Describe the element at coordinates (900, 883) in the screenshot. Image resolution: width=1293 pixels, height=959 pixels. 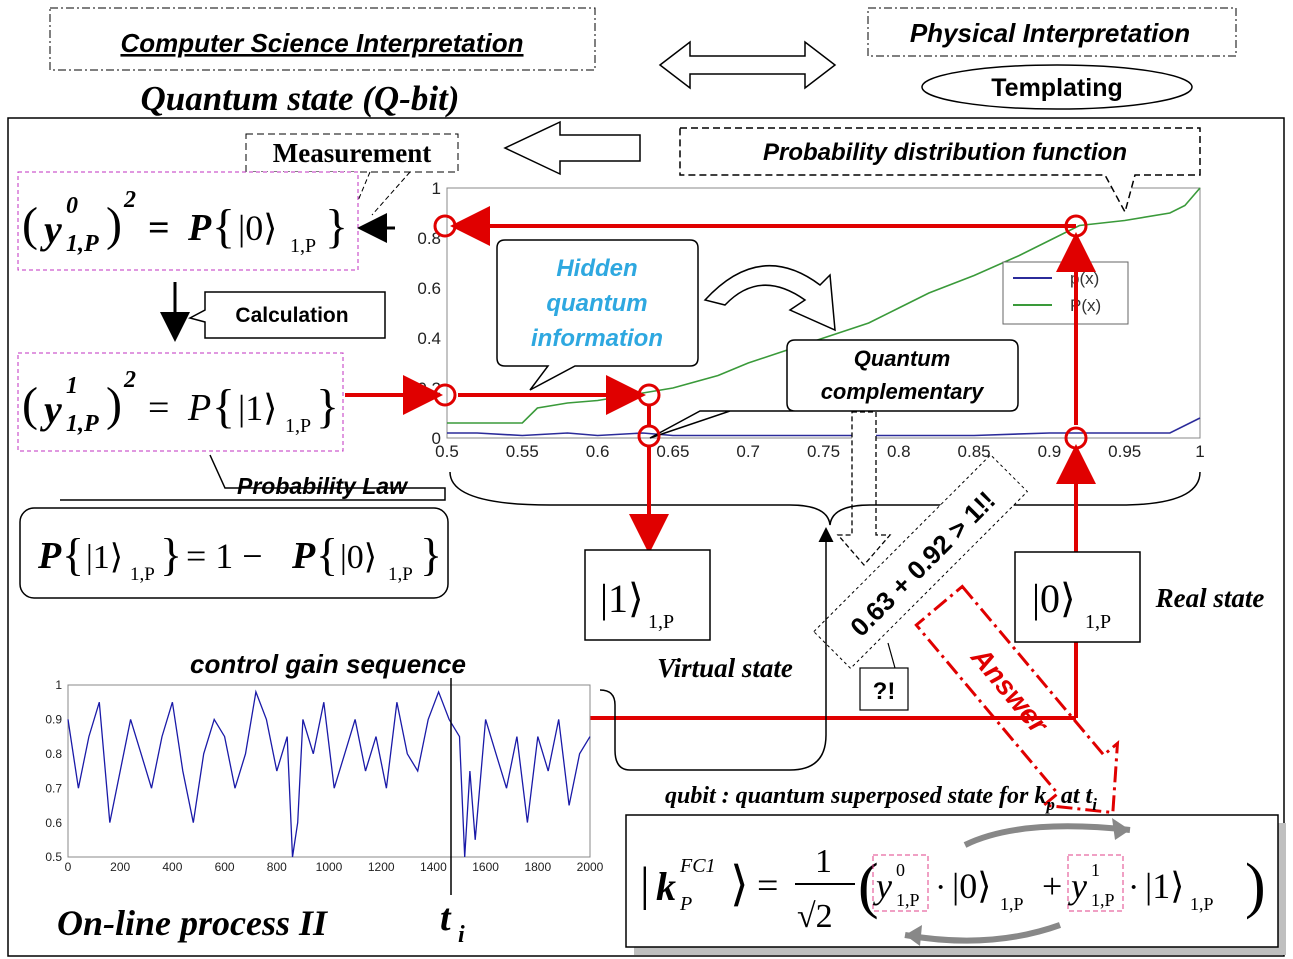
I see `y0-highlight` at that location.